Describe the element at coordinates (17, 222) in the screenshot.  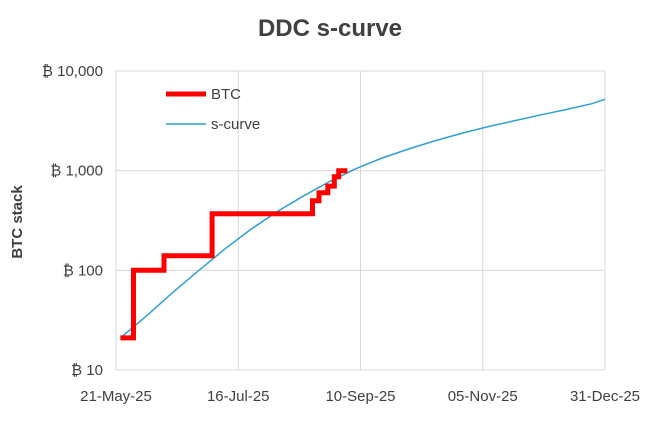
I see `y-axis-title: BTC stack` at that location.